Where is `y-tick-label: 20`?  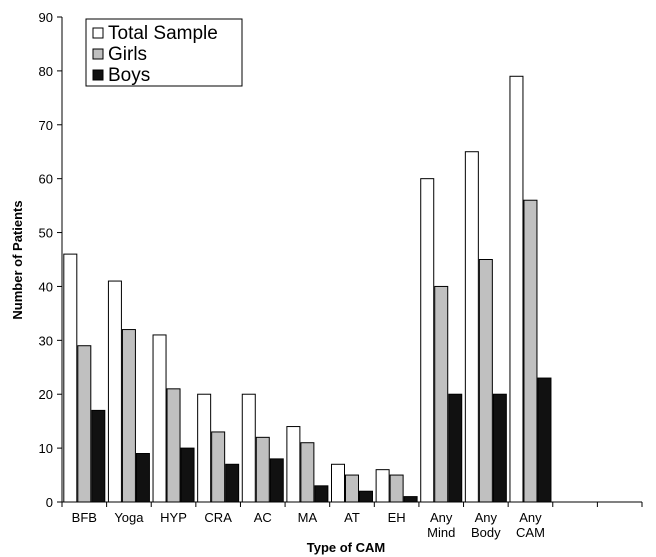 y-tick-label: 20 is located at coordinates (46, 394).